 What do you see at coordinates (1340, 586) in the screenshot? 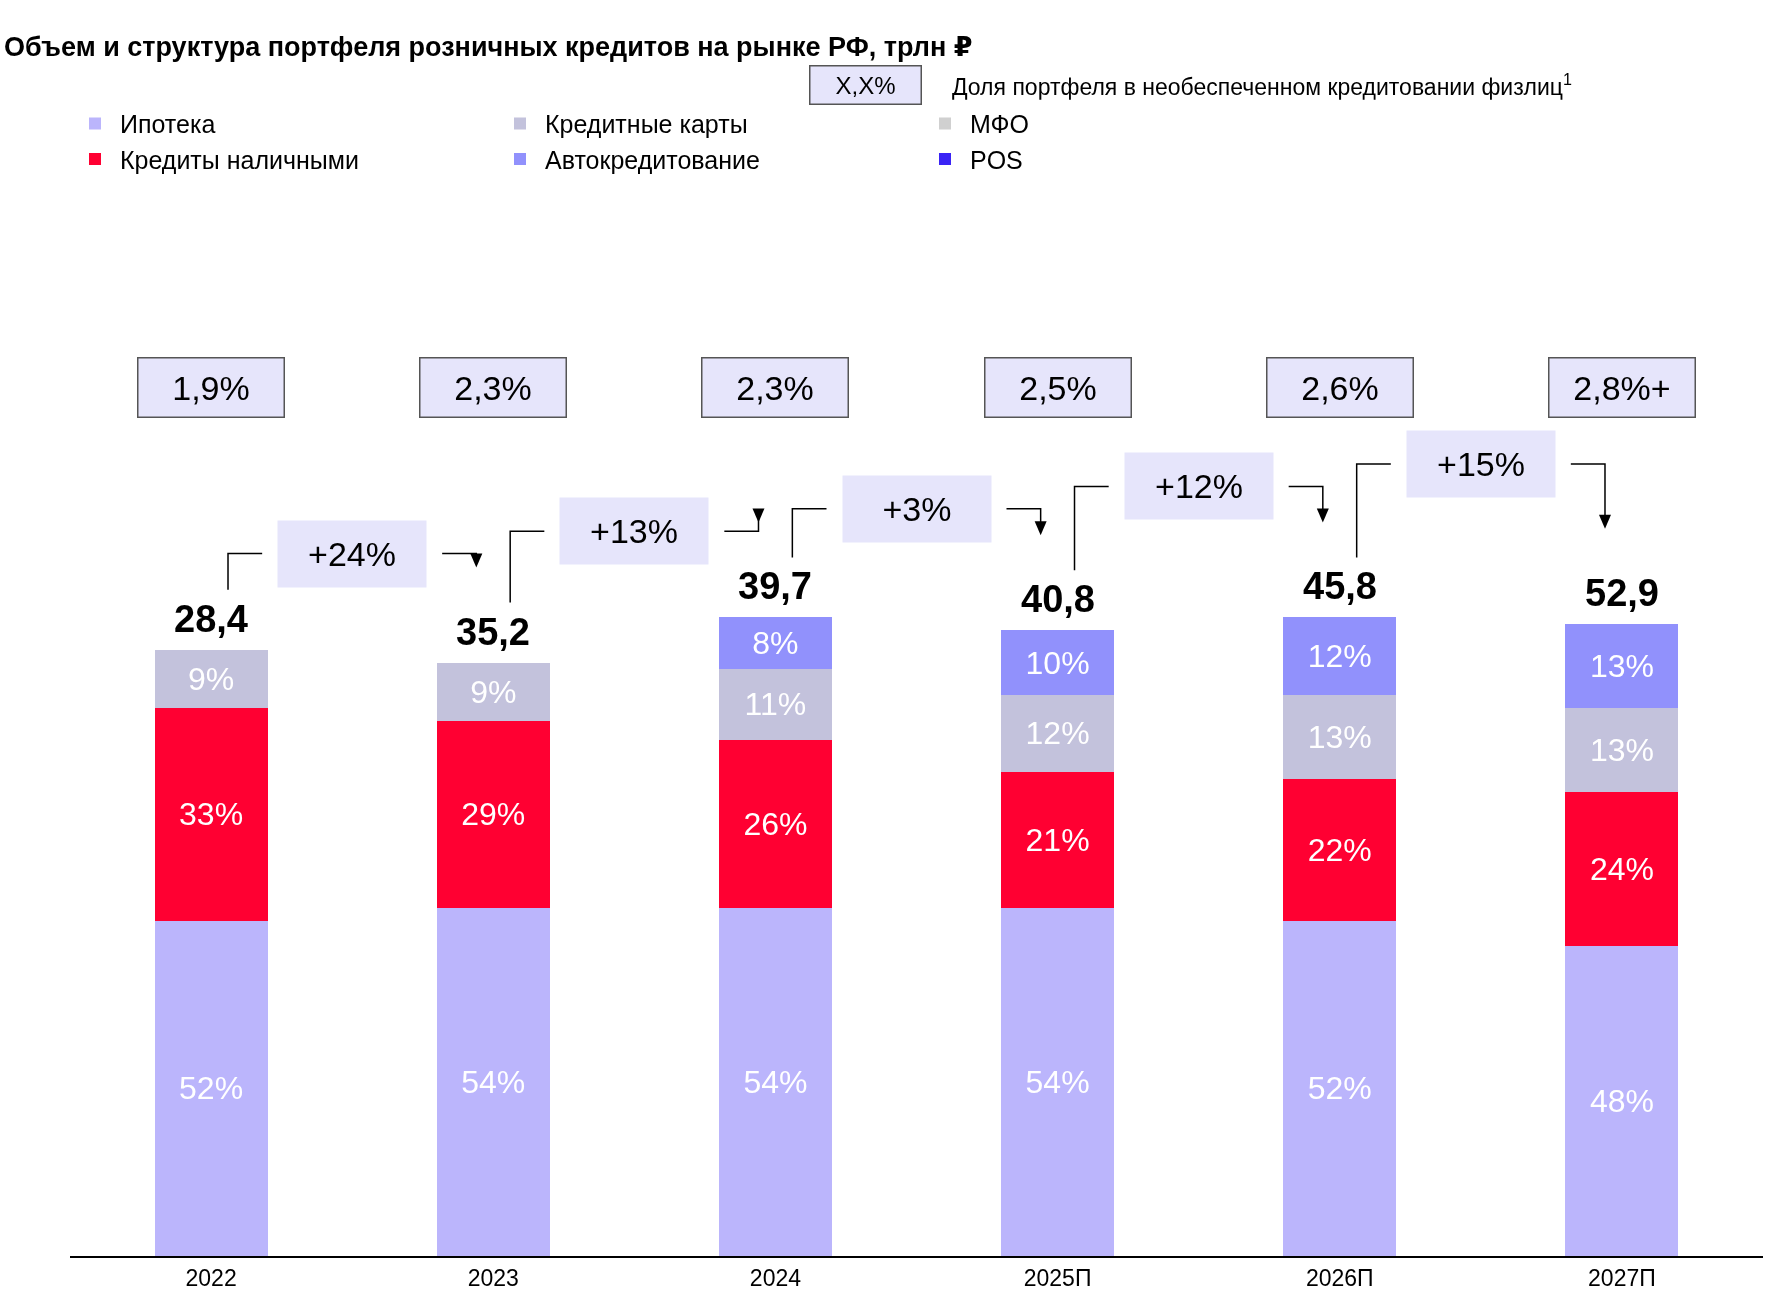
I see `text: 45,8` at bounding box center [1340, 586].